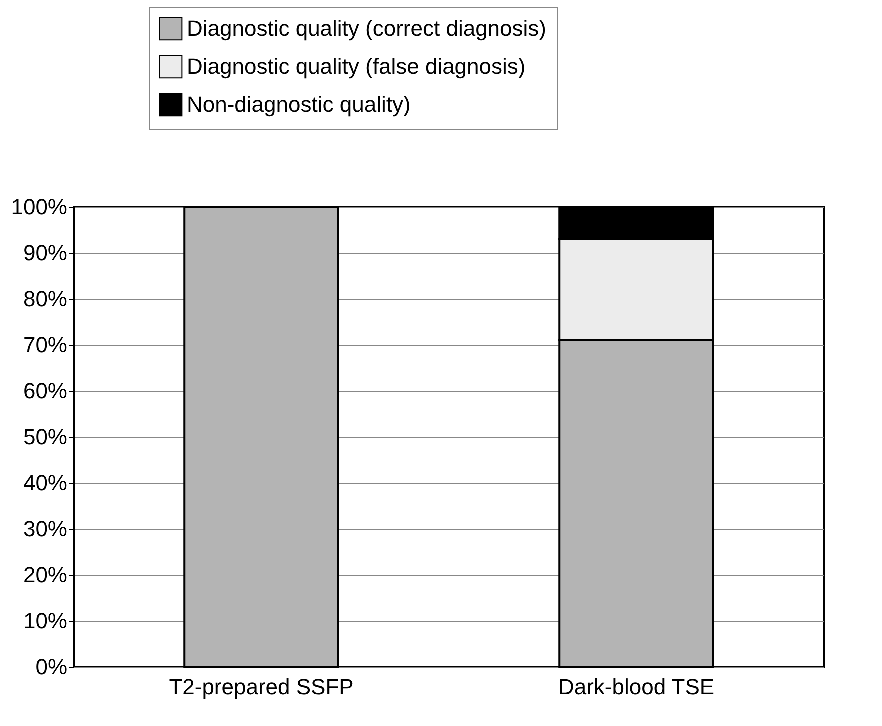  I want to click on legend-label: Non-diagnostic quality), so click(299, 104).